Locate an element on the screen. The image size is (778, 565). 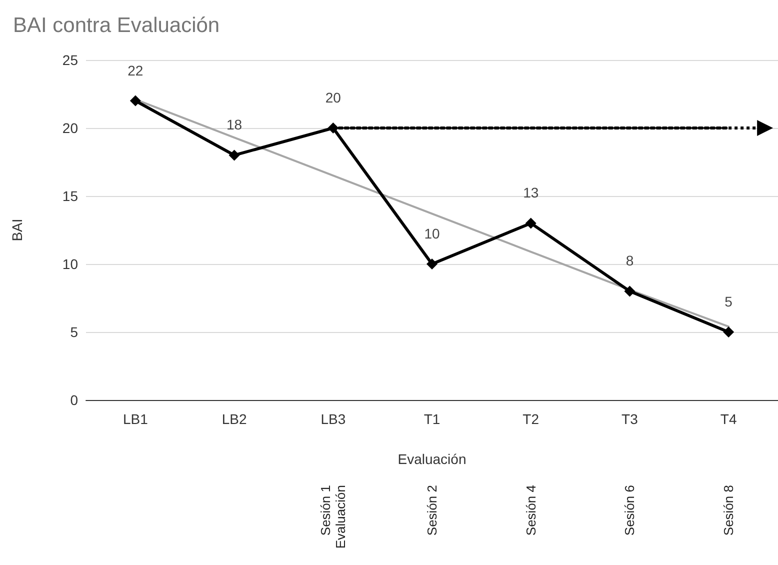
text: Sesión 2 is located at coordinates (432, 510).